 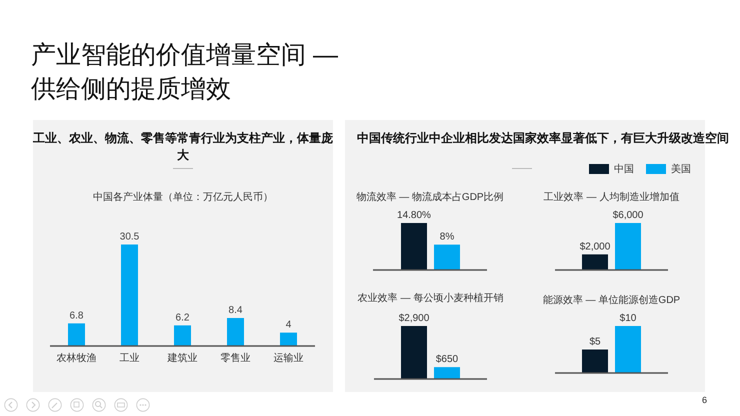 I want to click on x-tick-label: 零售业, so click(x=235, y=358).